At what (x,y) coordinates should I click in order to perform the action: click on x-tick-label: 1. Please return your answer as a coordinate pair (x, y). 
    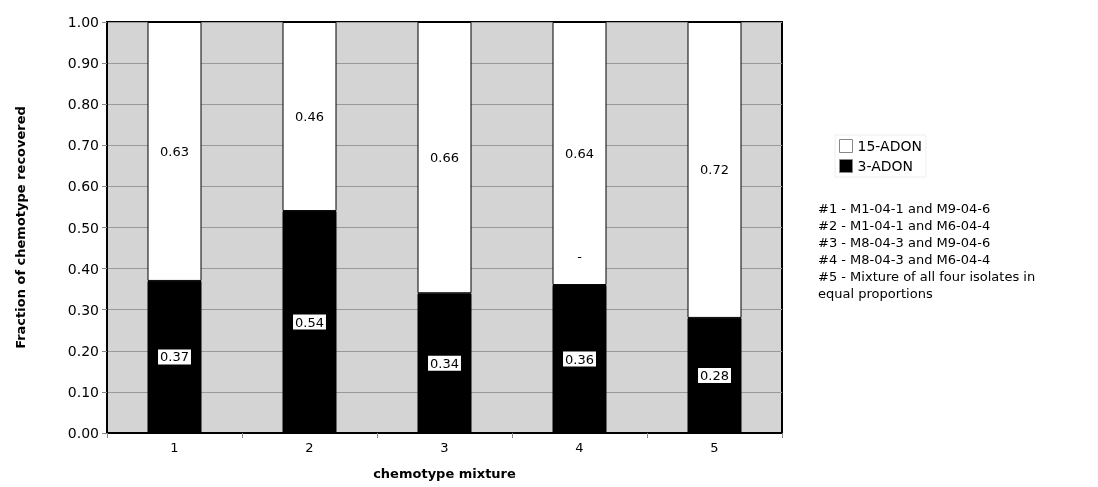
    Looking at the image, I should click on (174, 447).